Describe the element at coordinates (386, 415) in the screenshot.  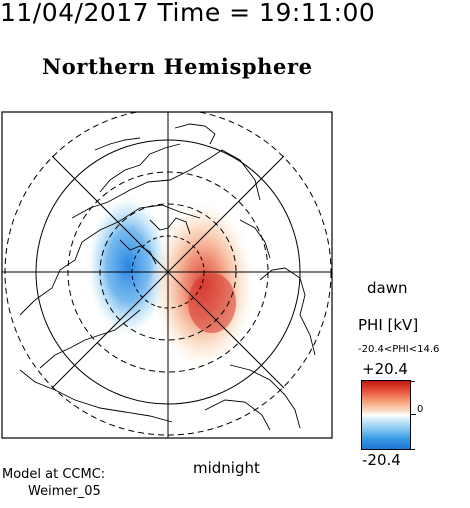
I see `colorbar` at that location.